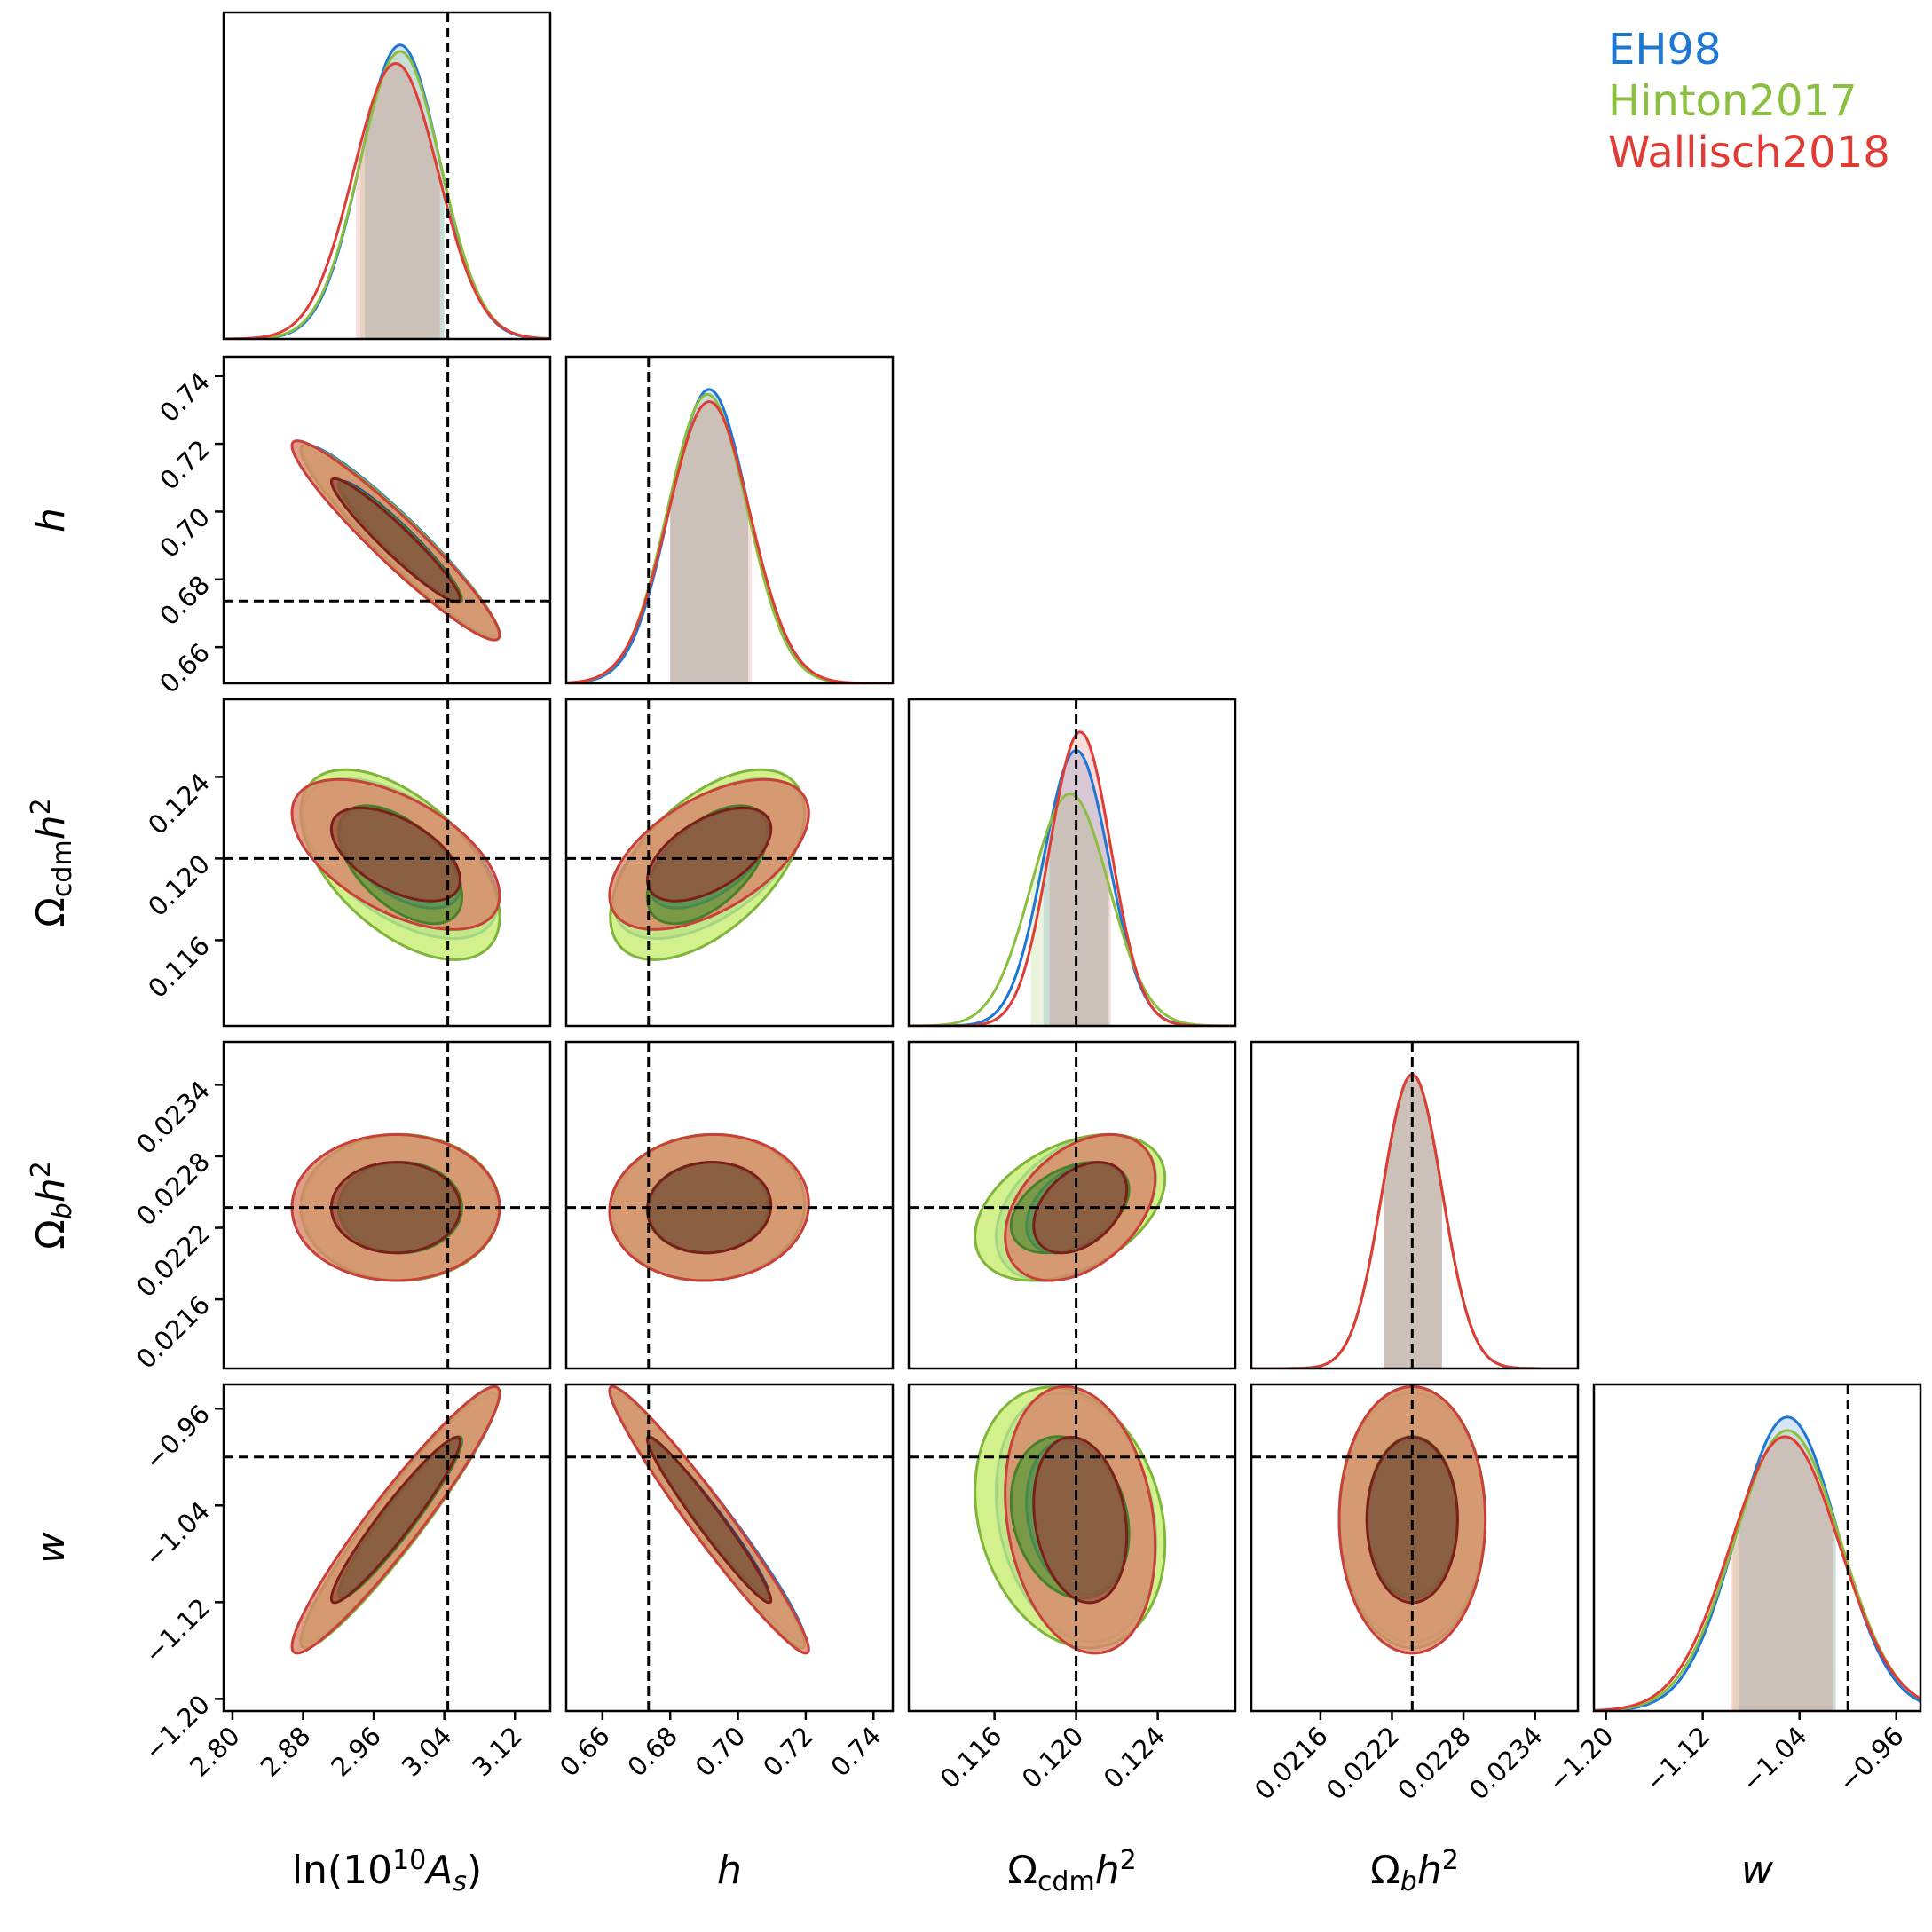 This screenshot has width=1932, height=1932. I want to click on marginal-wallisch2018-h, so click(729, 541).